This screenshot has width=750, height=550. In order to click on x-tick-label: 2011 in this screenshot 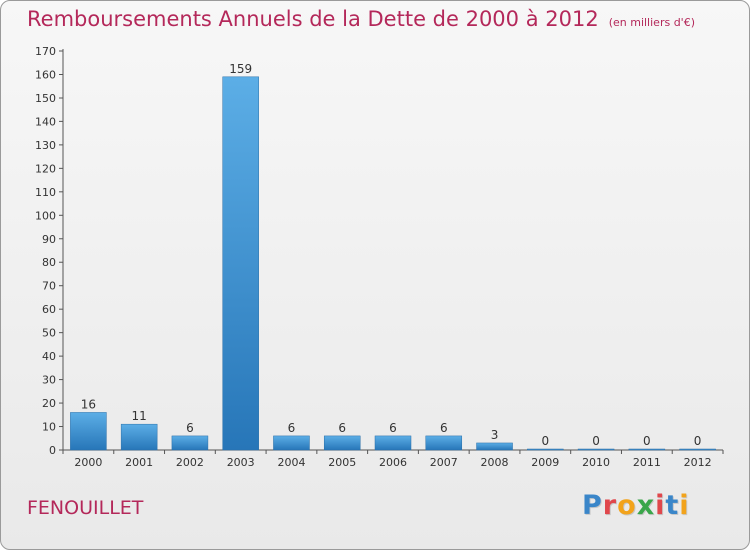, I will do `click(647, 462)`.